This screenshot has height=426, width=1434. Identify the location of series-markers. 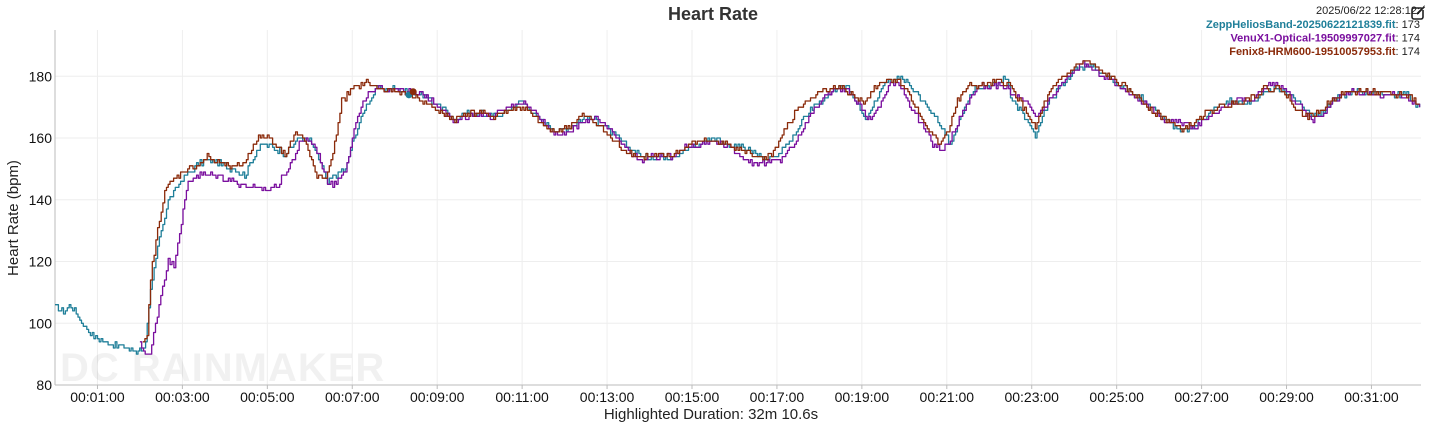
(411, 93).